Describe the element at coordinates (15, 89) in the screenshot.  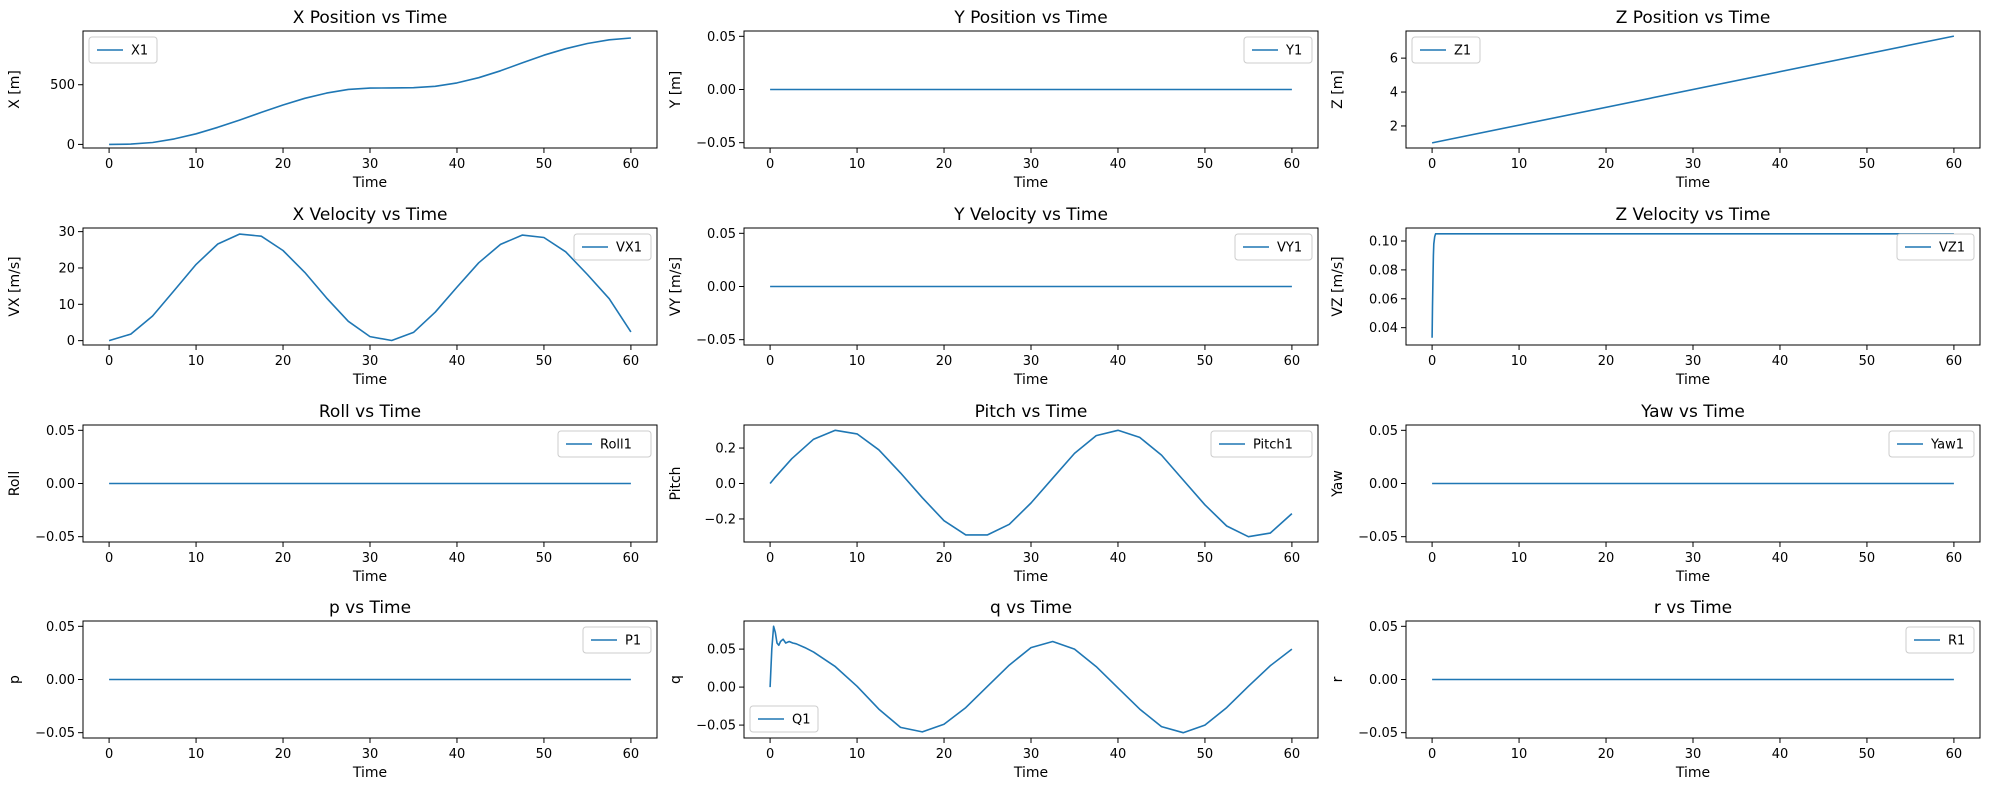
I see `y-axis-label: X [m]` at that location.